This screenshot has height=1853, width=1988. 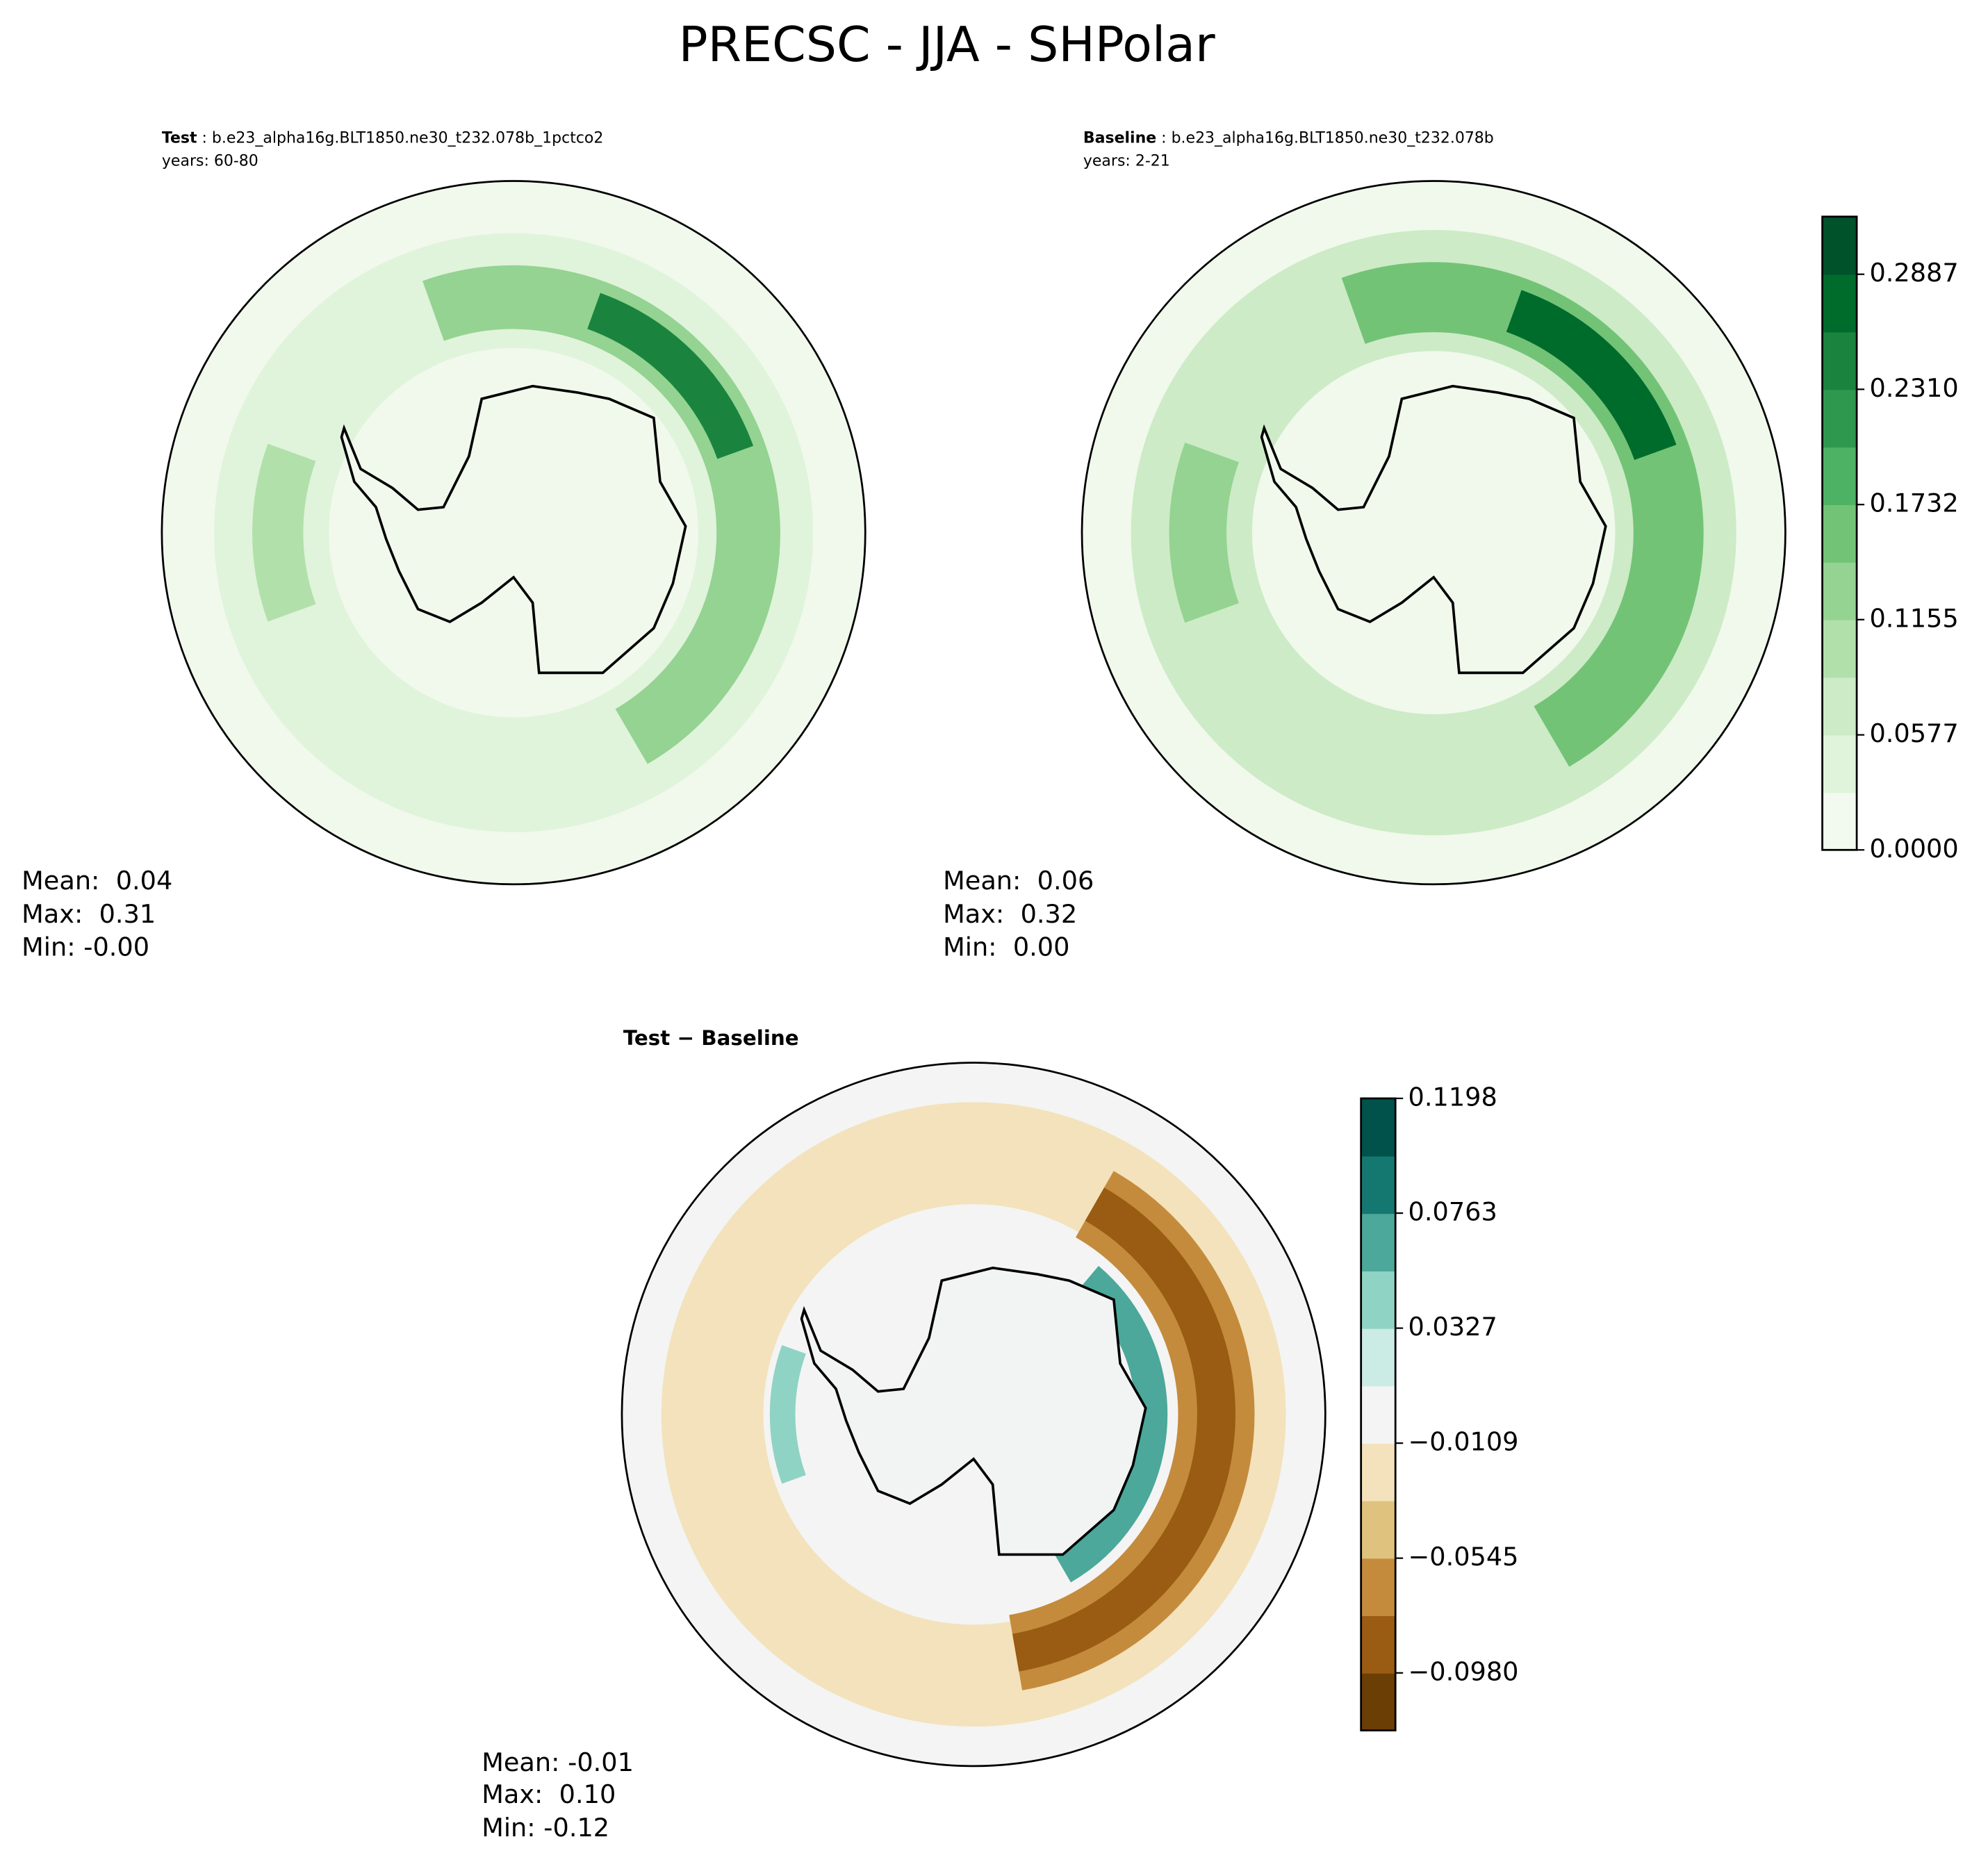 What do you see at coordinates (1913, 849) in the screenshot?
I see `colorbar-tick-label: 0.0000` at bounding box center [1913, 849].